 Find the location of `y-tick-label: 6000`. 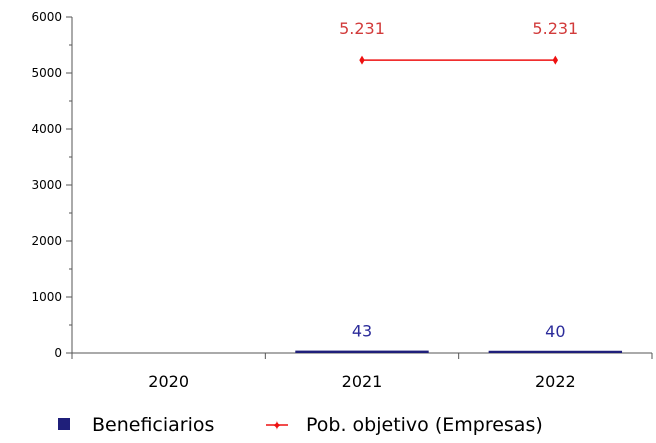

y-tick-label: 6000 is located at coordinates (46, 17).